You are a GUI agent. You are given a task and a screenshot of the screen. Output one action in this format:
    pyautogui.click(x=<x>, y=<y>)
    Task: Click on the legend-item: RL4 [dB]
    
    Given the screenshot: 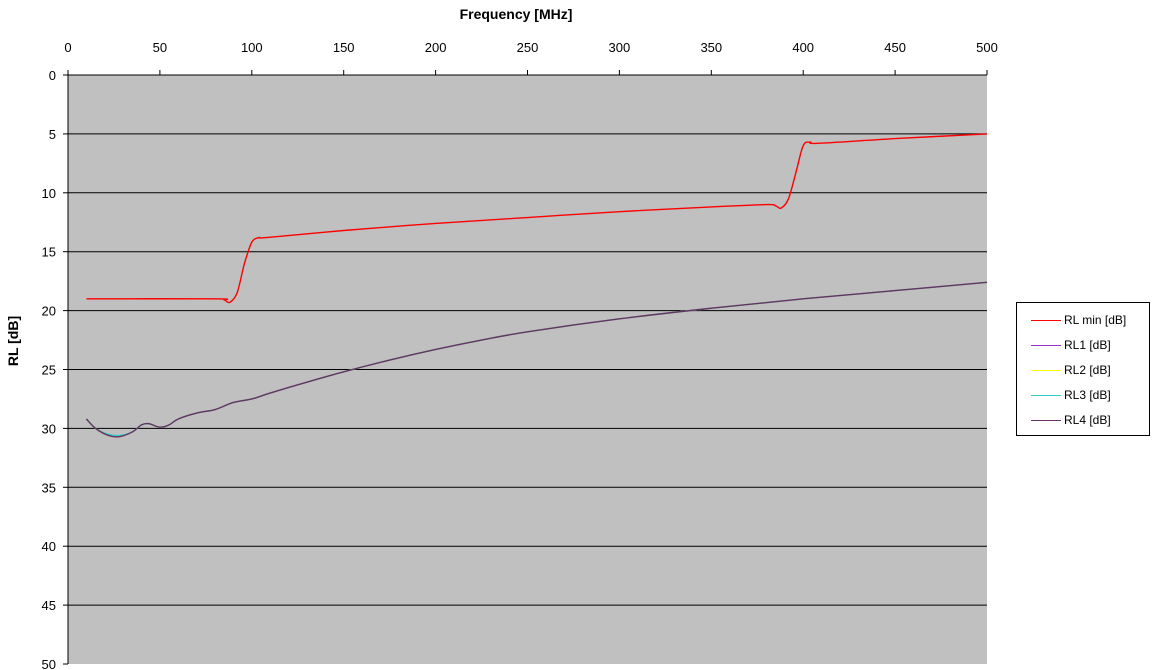 What is the action you would take?
    pyautogui.click(x=1083, y=420)
    